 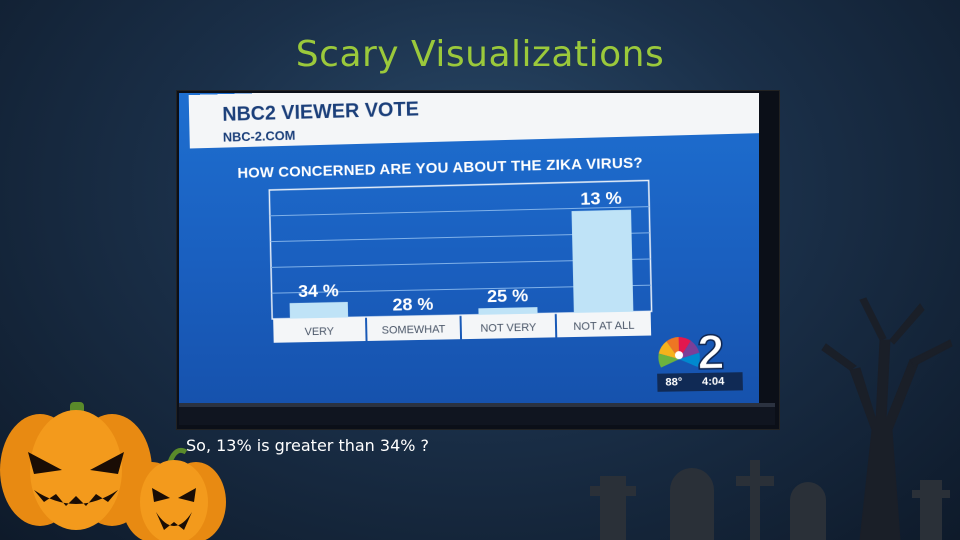 I want to click on value-label: 34 %, so click(x=318, y=290).